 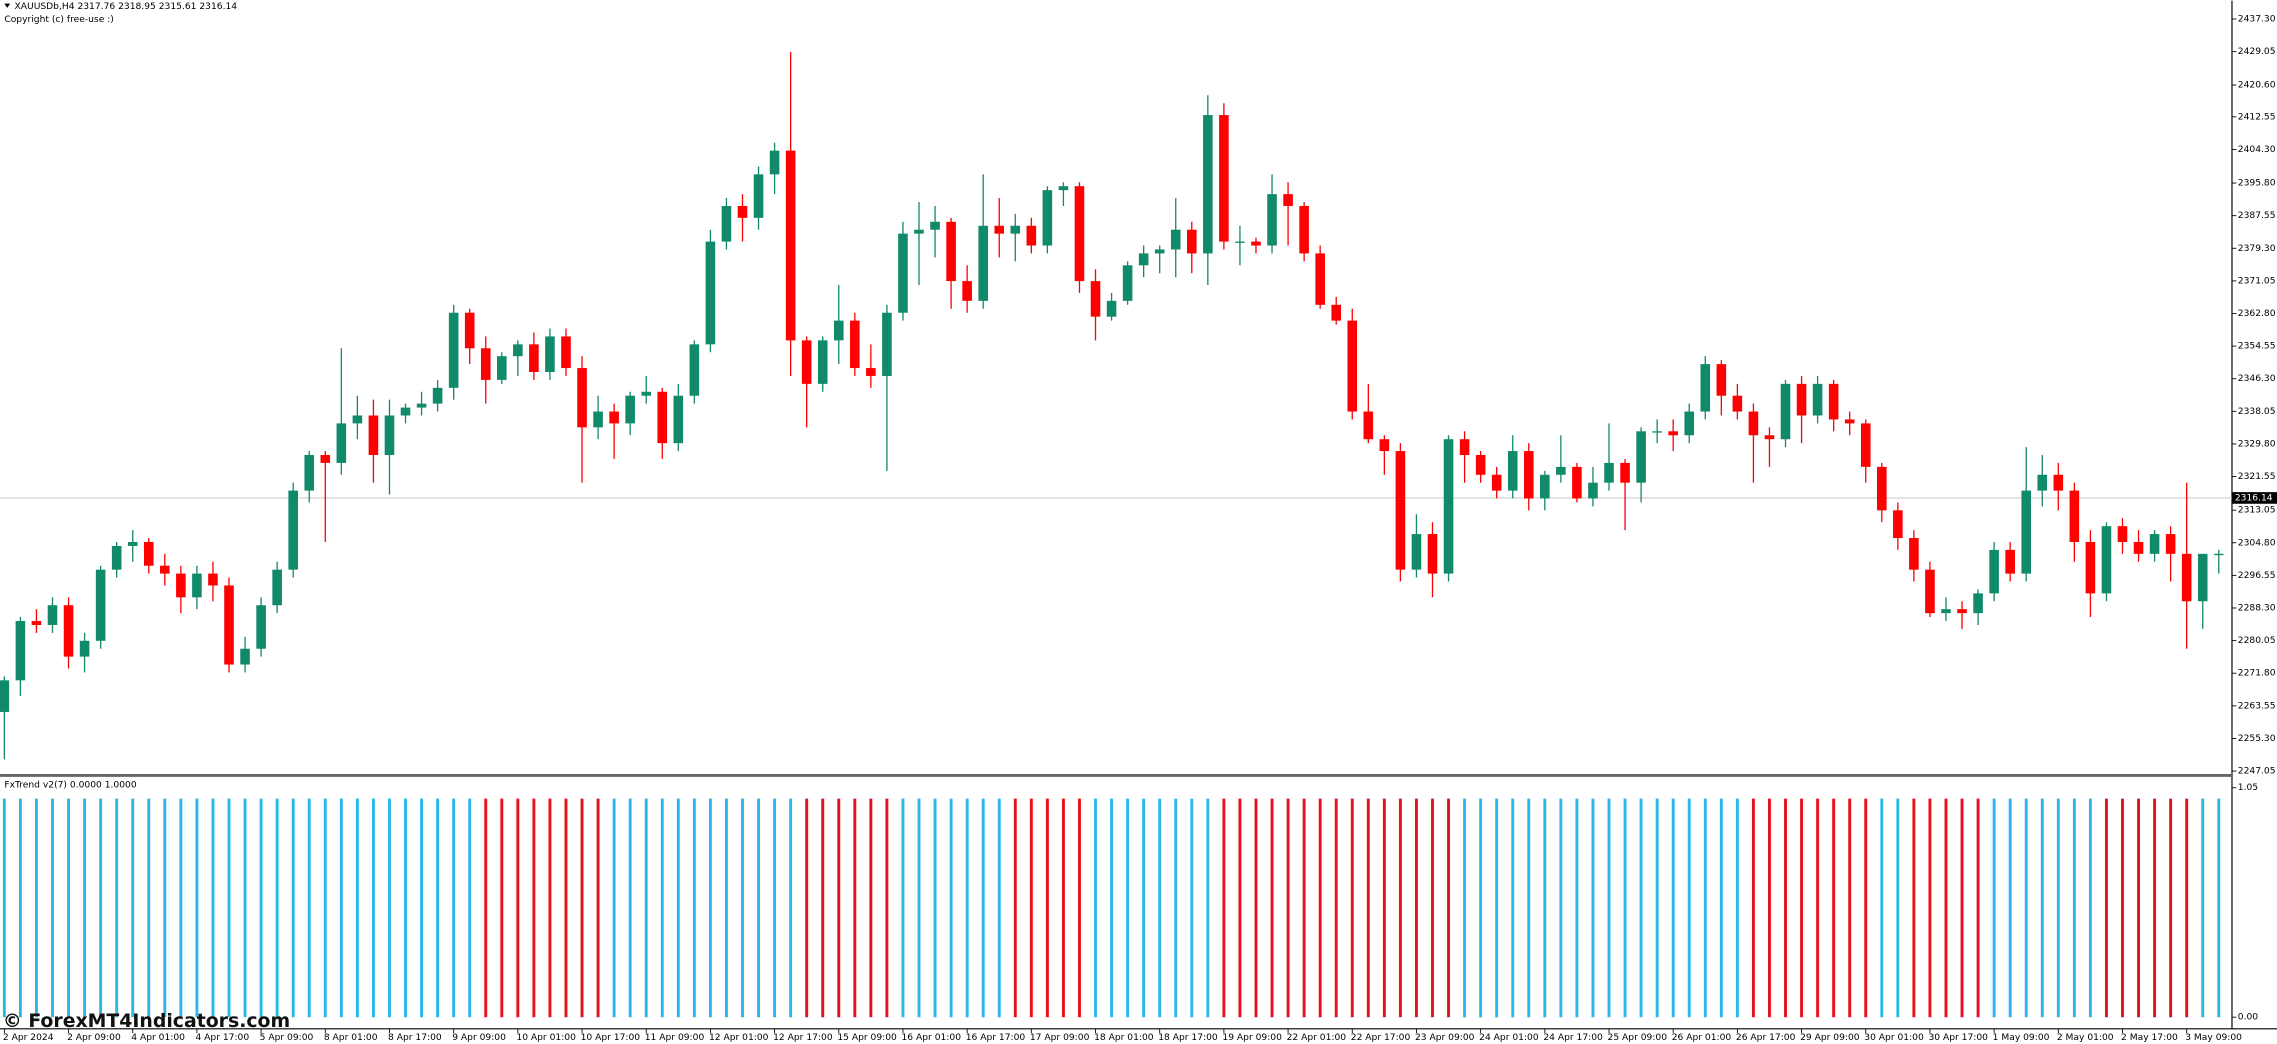 I want to click on y-tick-label: 2420.60, so click(x=2257, y=86).